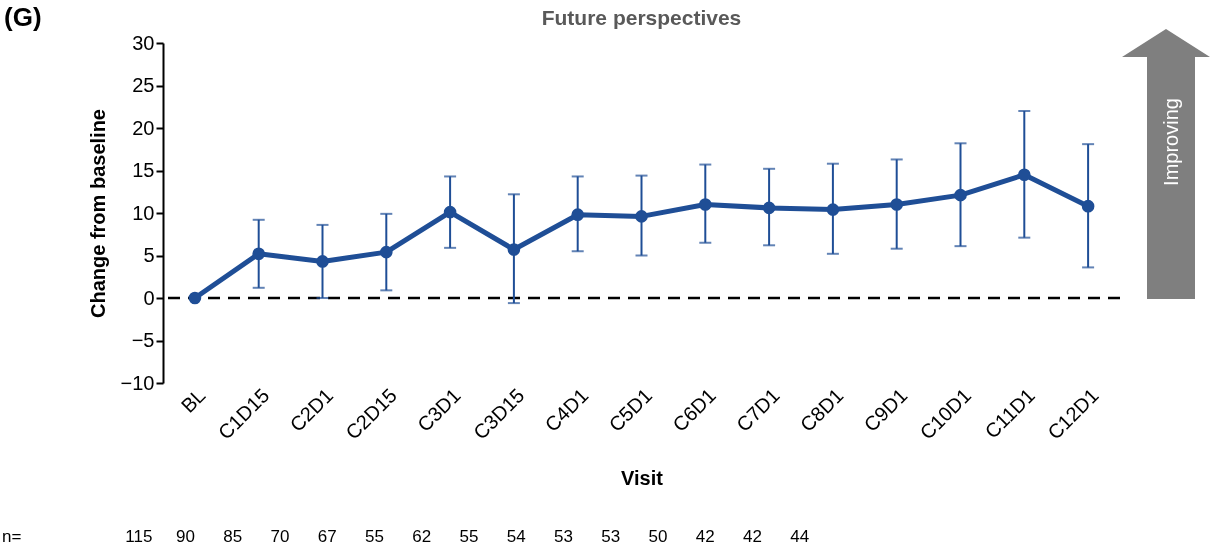 This screenshot has height=551, width=1211. What do you see at coordinates (137, 382) in the screenshot?
I see `y-tick-label: −10` at bounding box center [137, 382].